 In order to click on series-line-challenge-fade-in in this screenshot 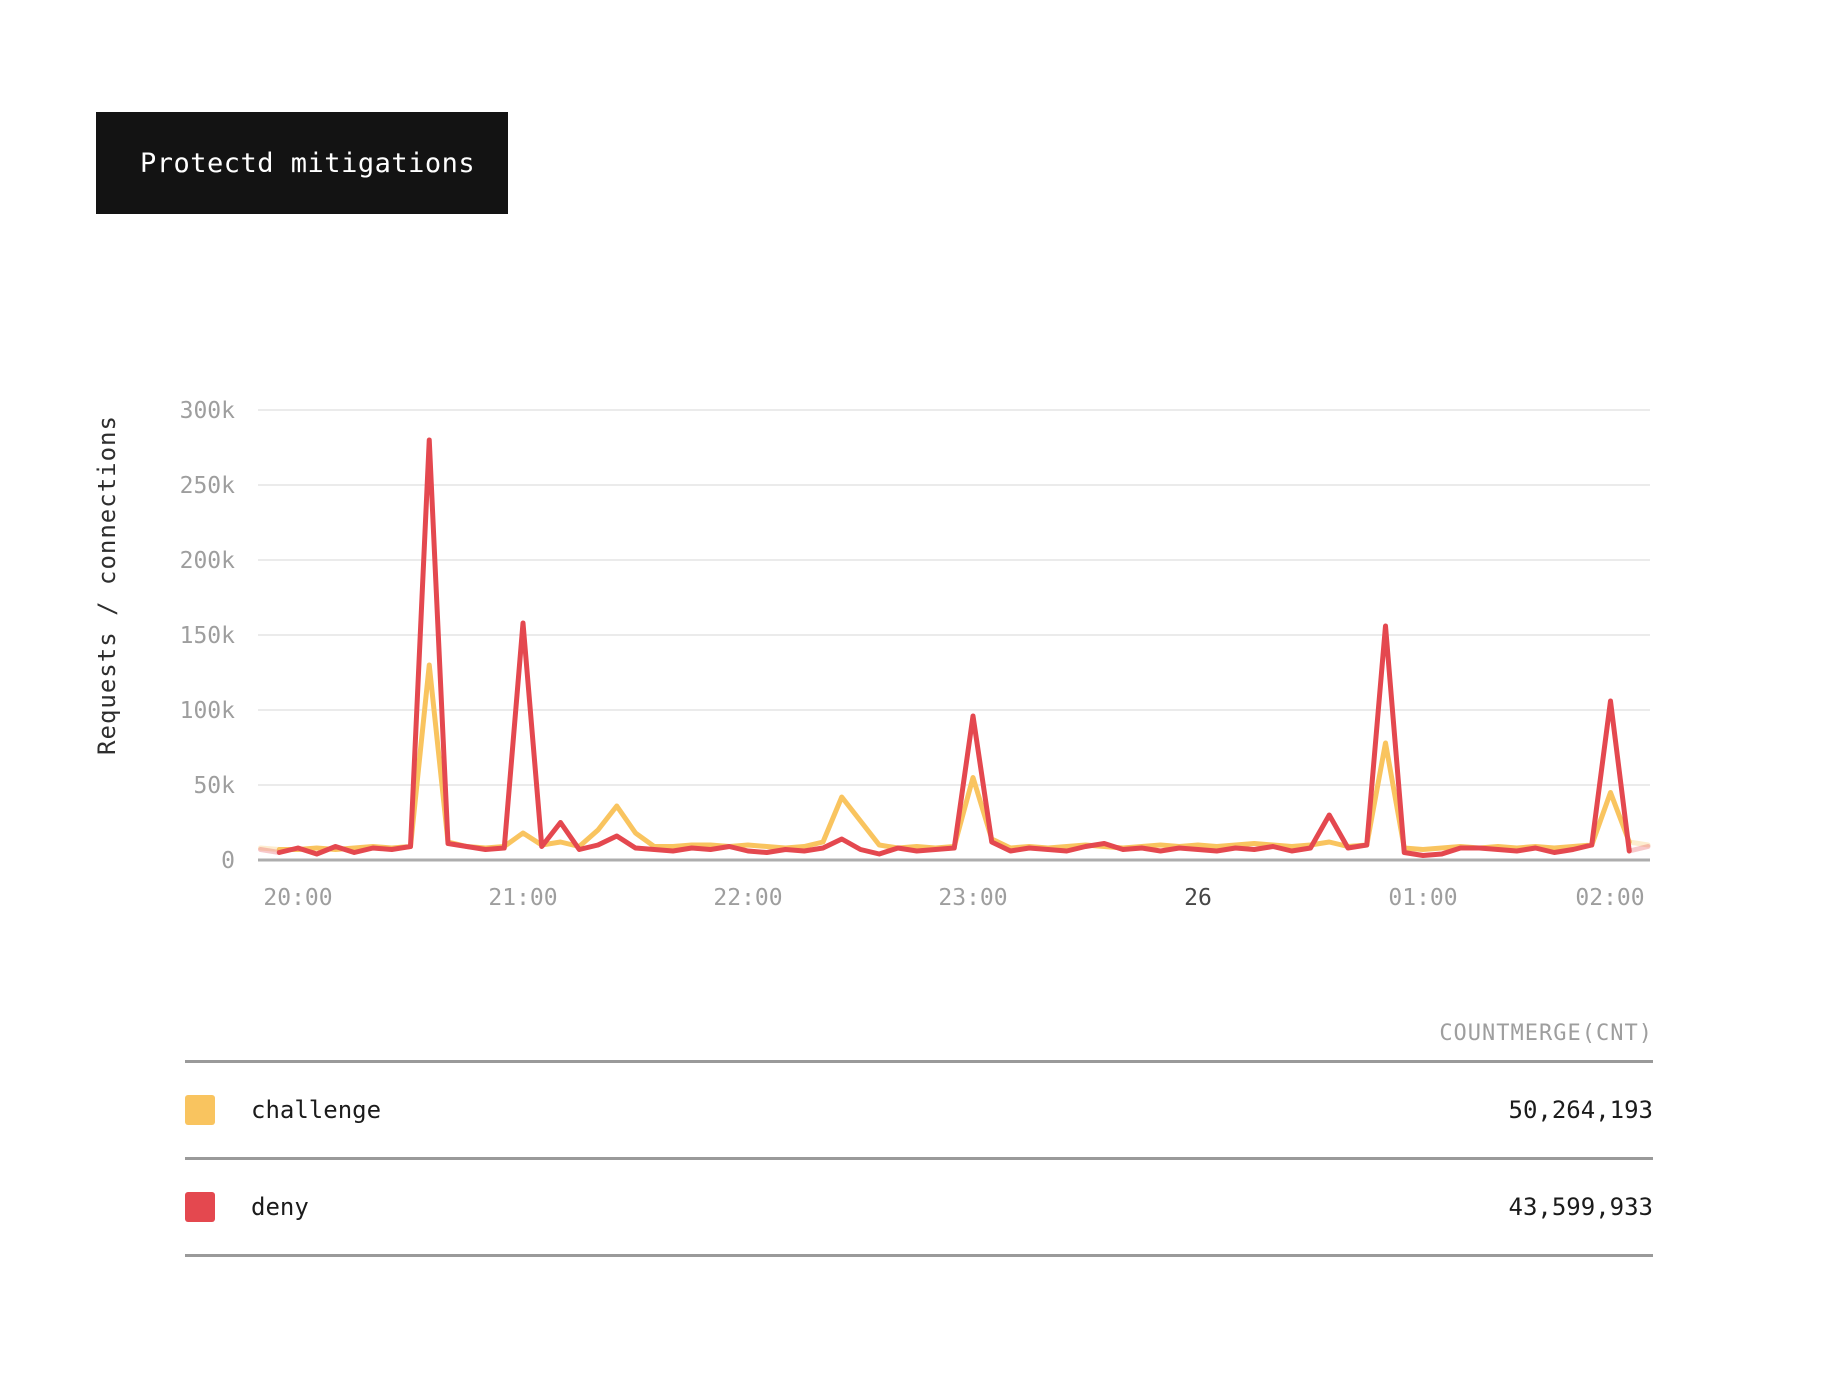, I will do `click(270, 848)`.